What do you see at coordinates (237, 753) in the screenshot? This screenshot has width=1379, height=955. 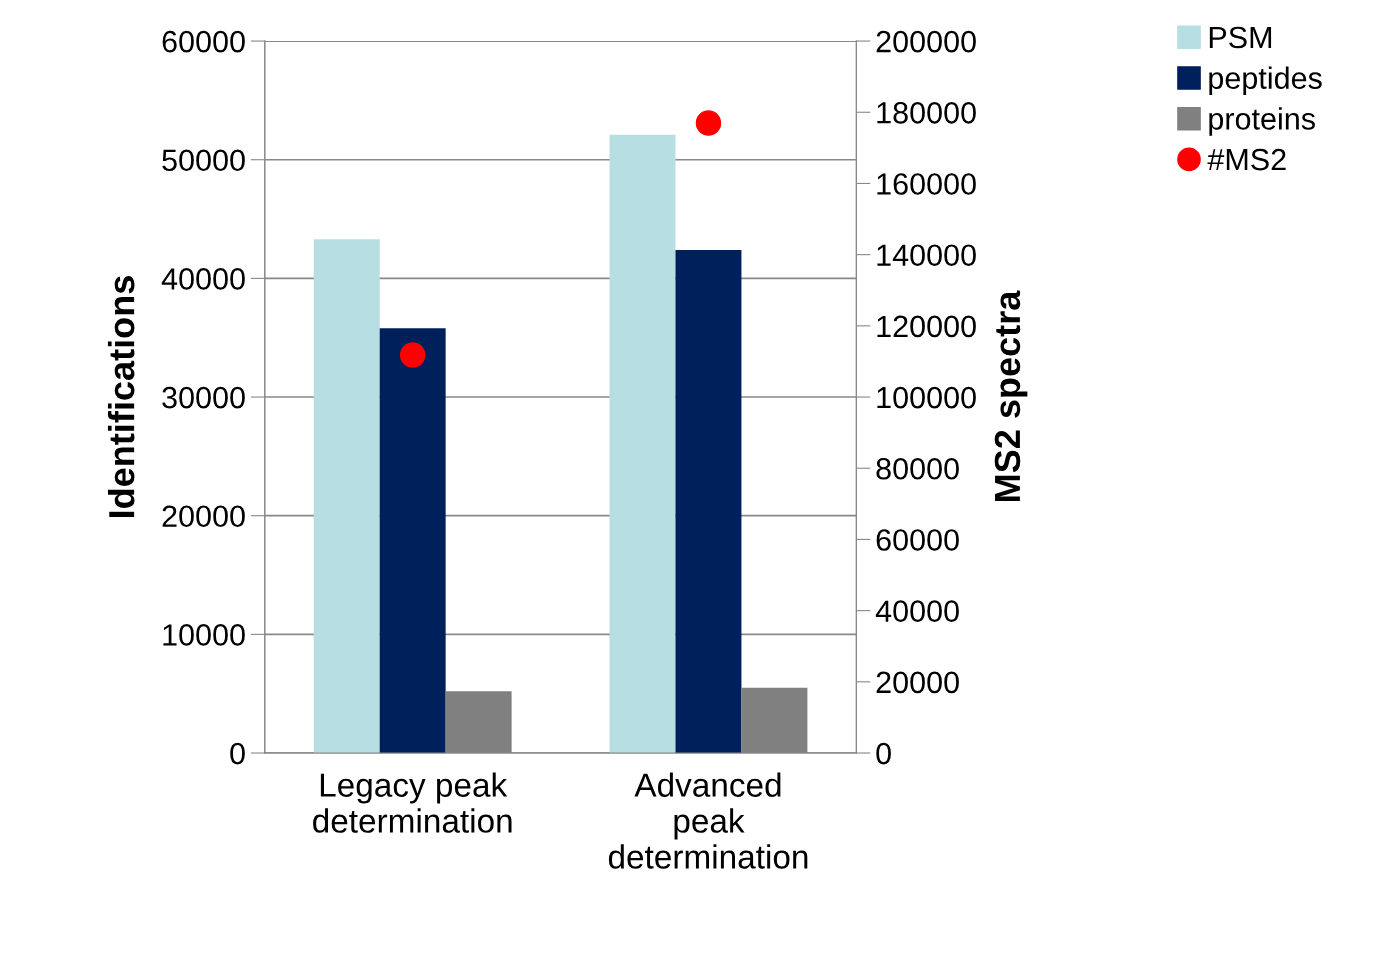 I see `y-tick-label: 0` at bounding box center [237, 753].